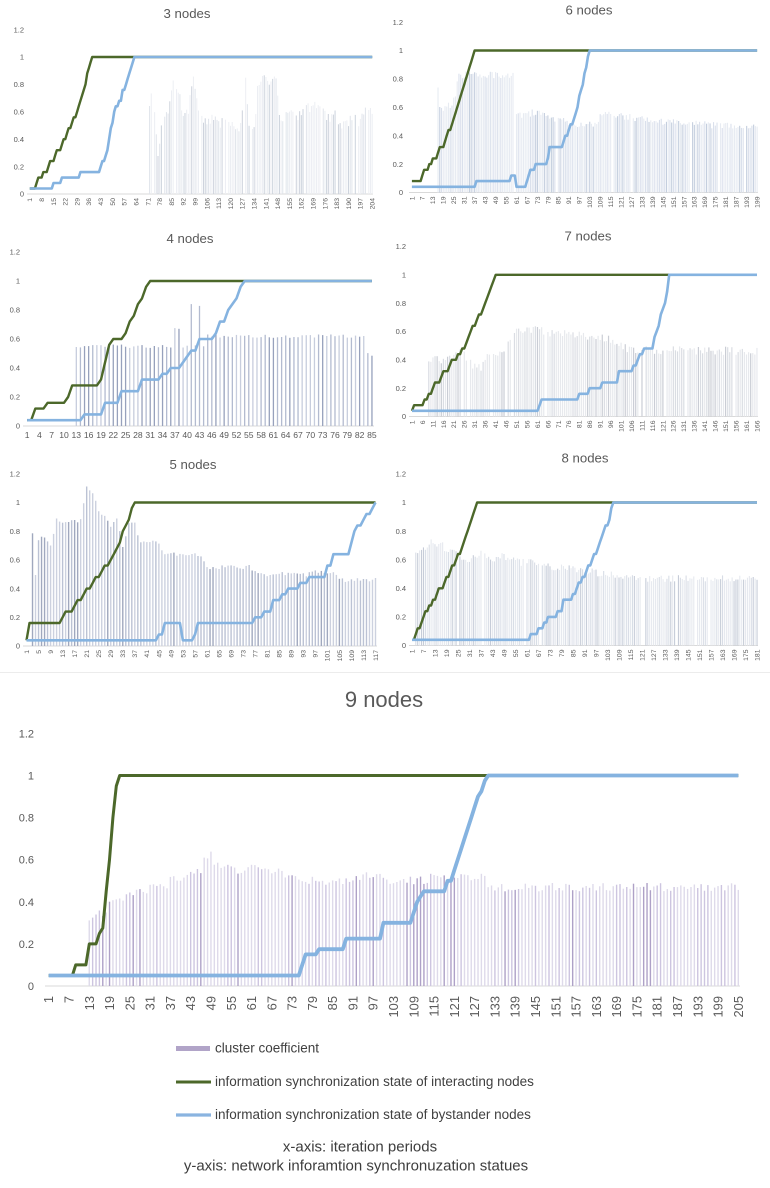  Describe the element at coordinates (243, 204) in the screenshot. I see `svg-text: 127` at that location.